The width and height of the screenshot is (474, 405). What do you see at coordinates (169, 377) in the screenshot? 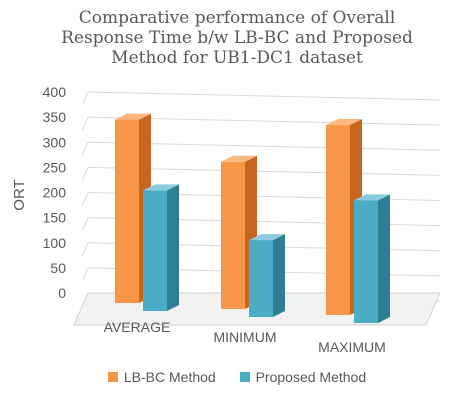
I see `legend-label-lb-bc: LB-BC Method` at bounding box center [169, 377].